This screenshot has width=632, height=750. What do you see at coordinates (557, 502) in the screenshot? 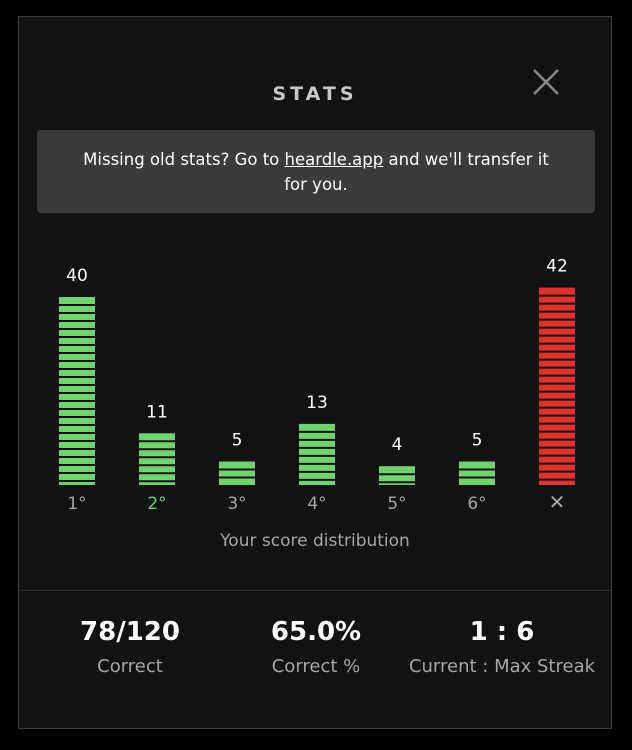
I see `bar-category-label: ✕` at bounding box center [557, 502].